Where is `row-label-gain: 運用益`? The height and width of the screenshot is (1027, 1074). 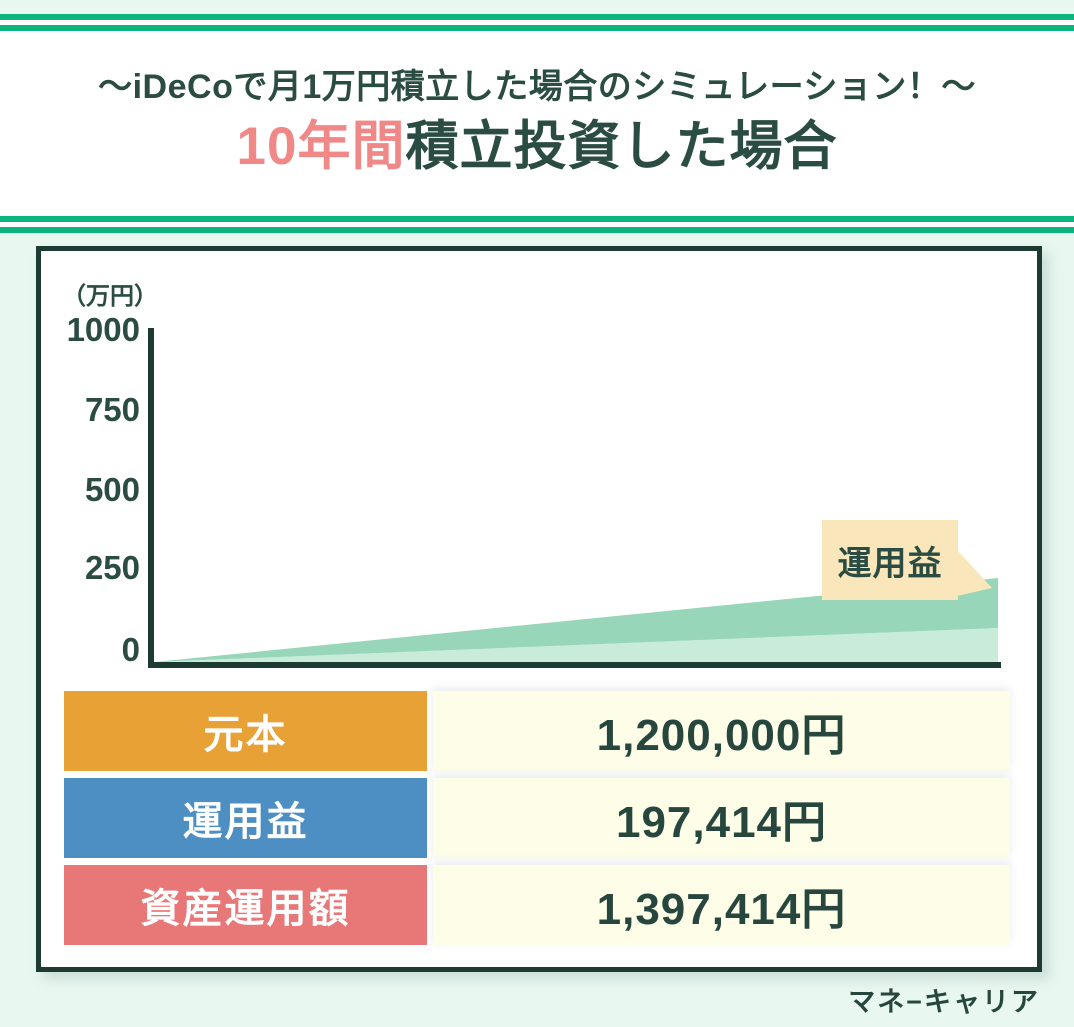 row-label-gain: 運用益 is located at coordinates (245, 818).